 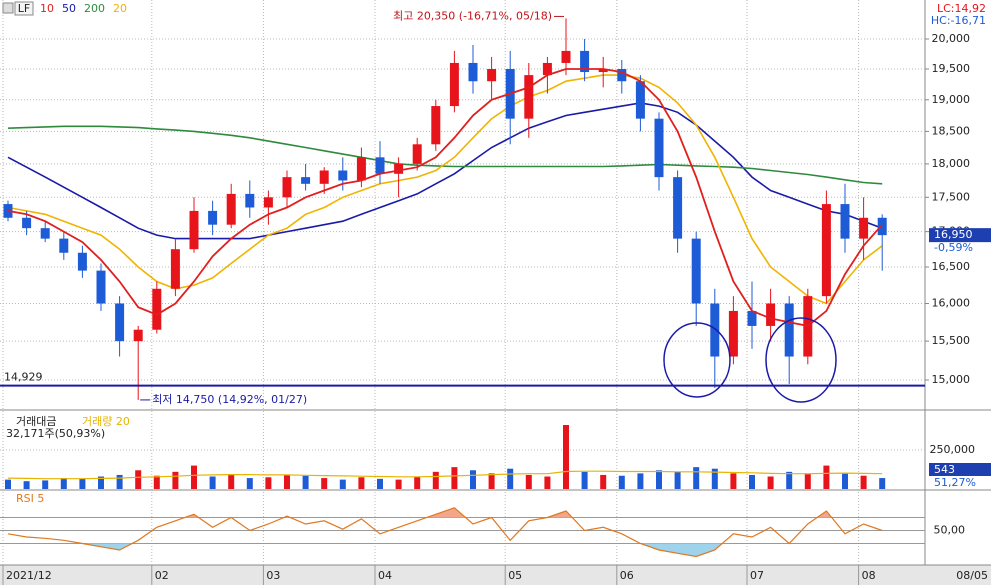 What do you see at coordinates (951, 68) in the screenshot?
I see `y-tick-label: 19,500` at bounding box center [951, 68].